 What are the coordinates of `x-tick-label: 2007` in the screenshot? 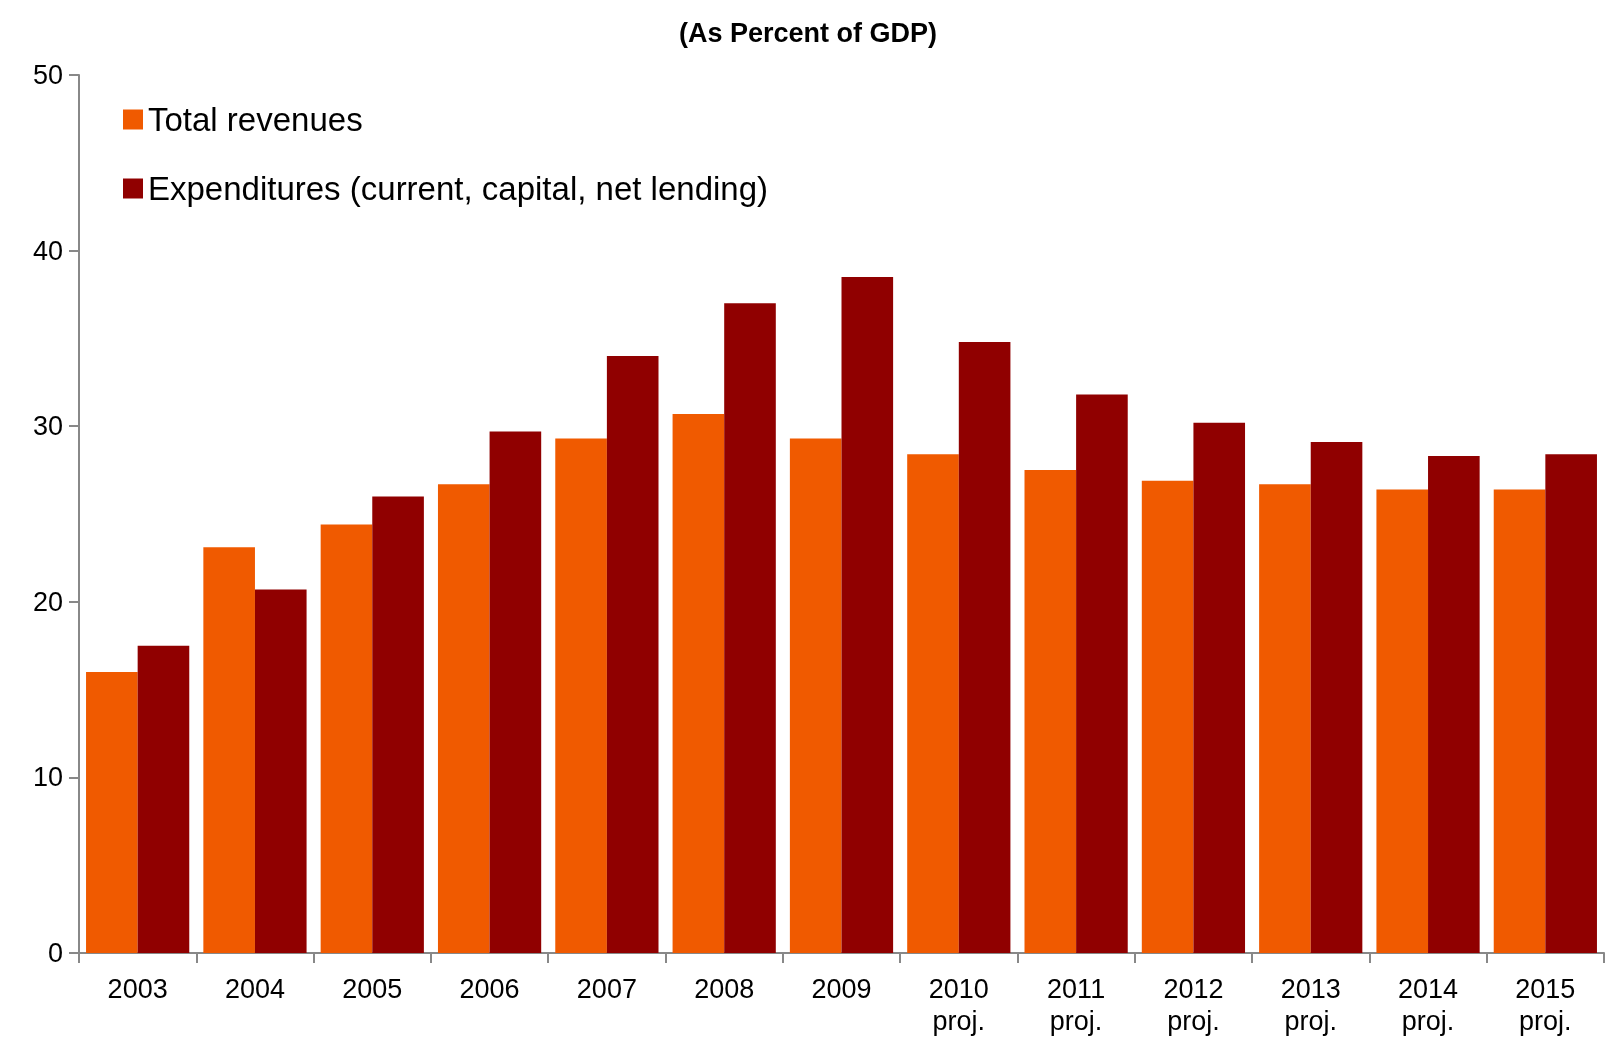 It's located at (606, 989).